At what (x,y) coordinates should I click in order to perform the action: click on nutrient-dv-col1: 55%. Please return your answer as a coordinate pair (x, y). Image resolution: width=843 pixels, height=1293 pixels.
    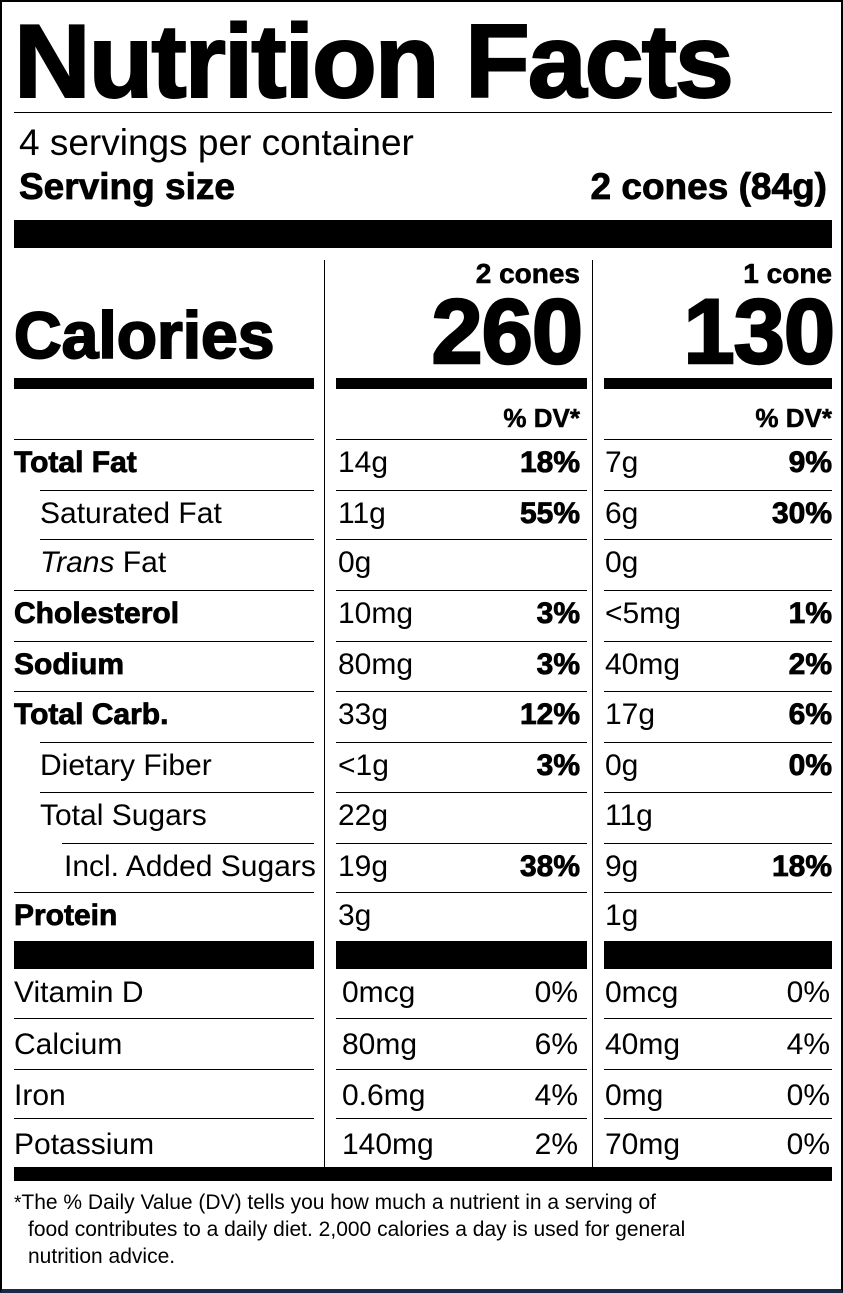
    Looking at the image, I should click on (550, 513).